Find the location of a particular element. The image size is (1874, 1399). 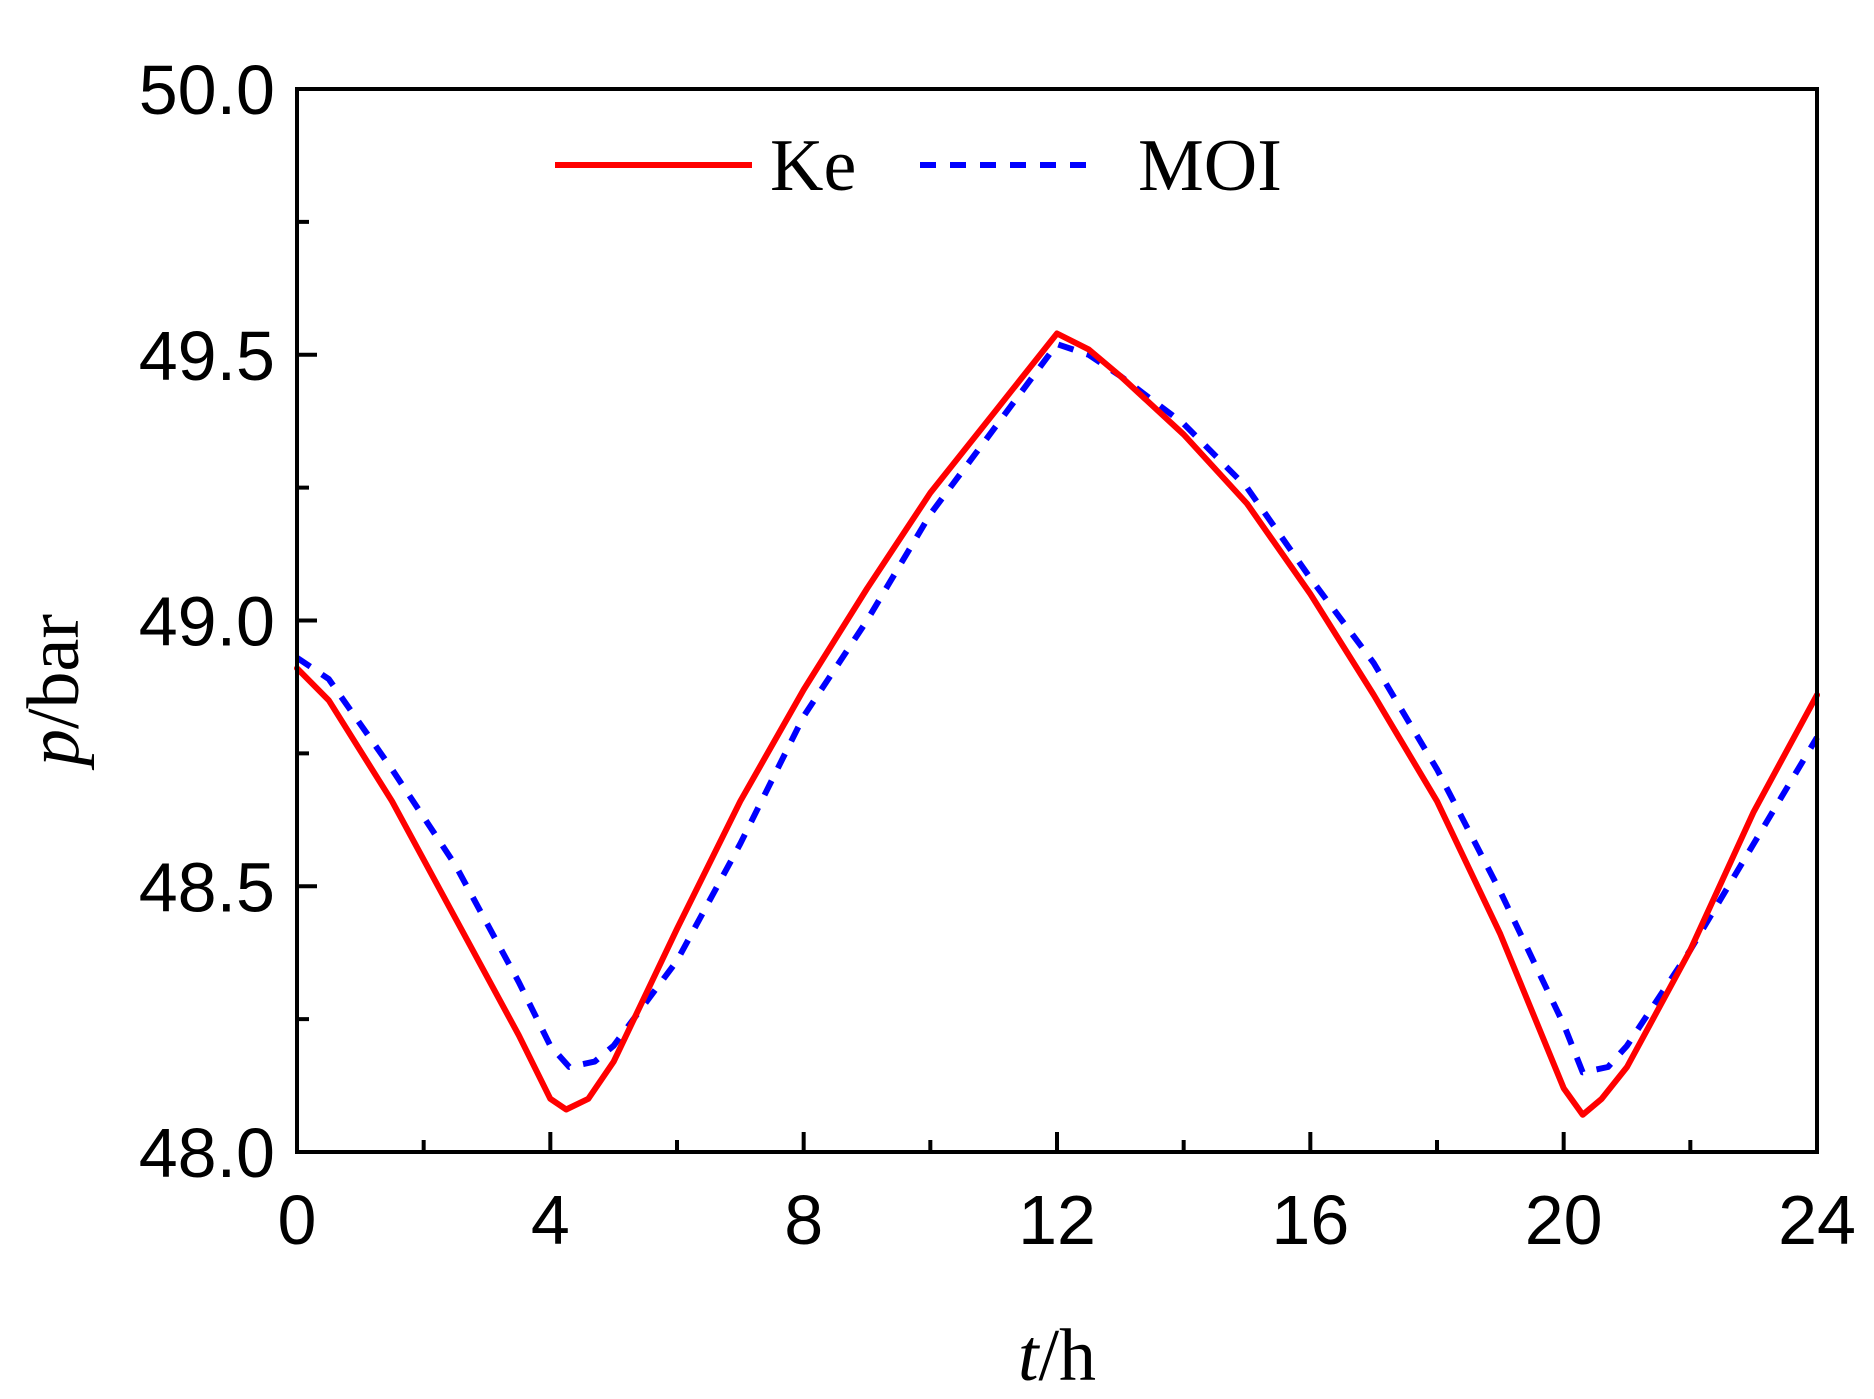

y-axis-title: p/bar is located at coordinates (54, 692).